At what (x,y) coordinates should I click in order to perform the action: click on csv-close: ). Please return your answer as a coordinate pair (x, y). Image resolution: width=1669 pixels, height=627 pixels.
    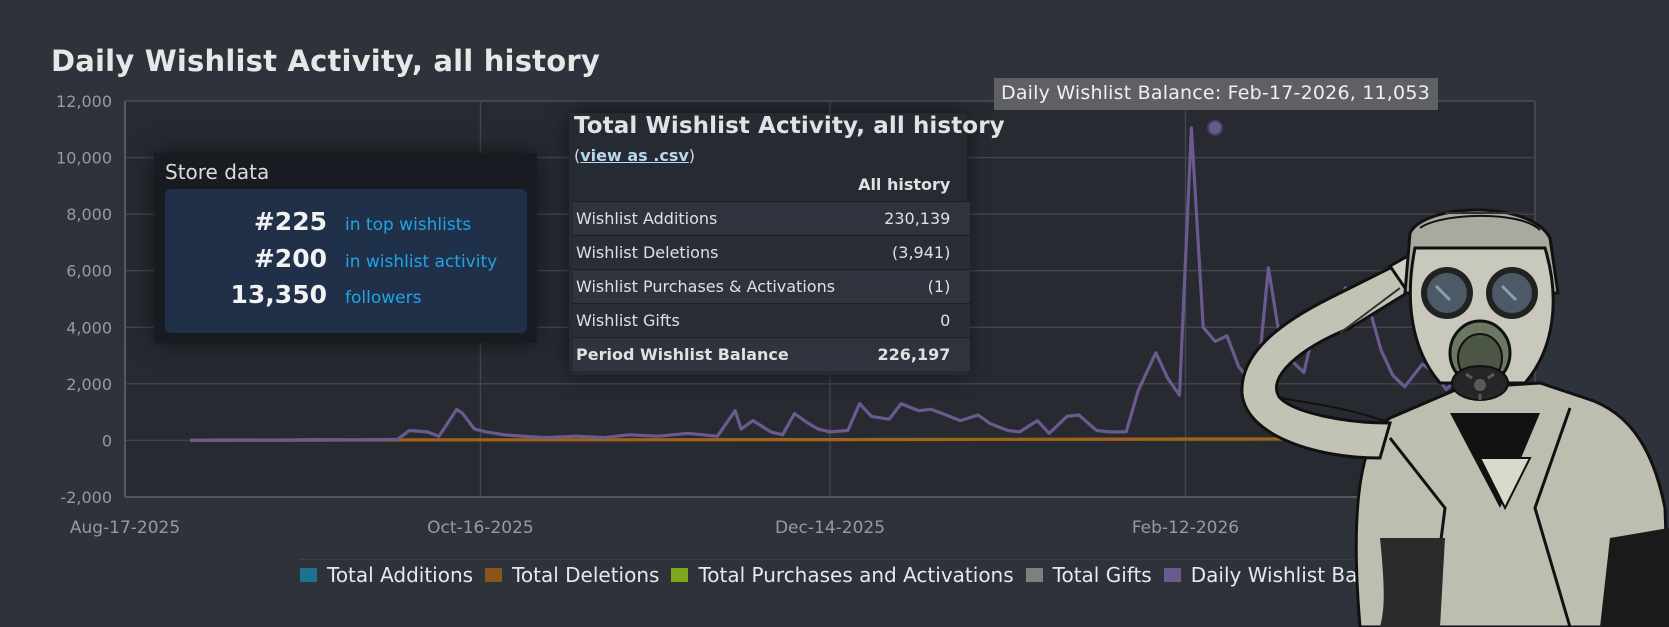
    Looking at the image, I should click on (692, 155).